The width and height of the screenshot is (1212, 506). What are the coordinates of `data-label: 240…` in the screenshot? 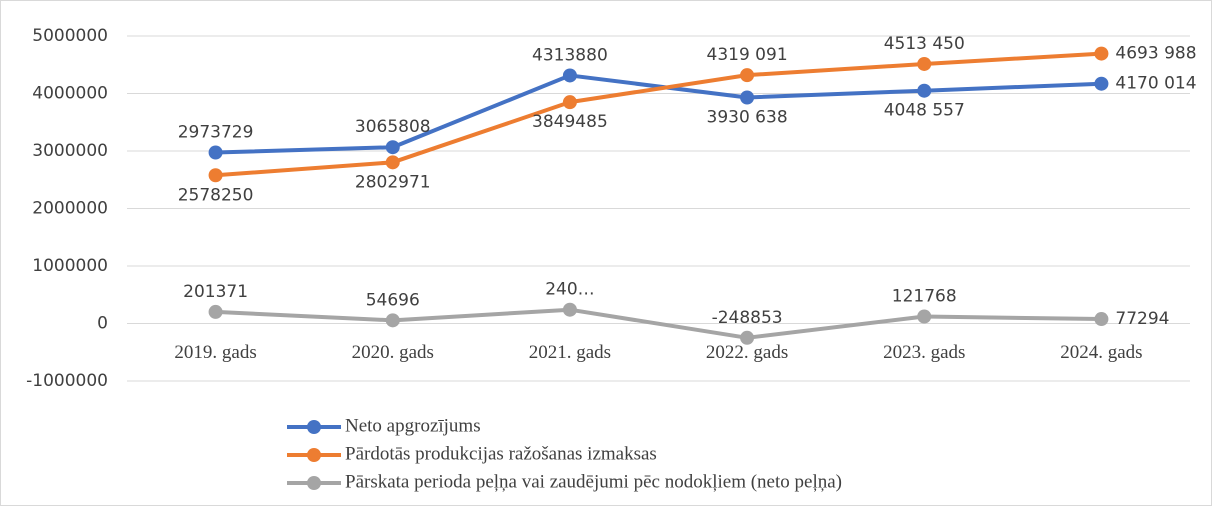 It's located at (569, 290).